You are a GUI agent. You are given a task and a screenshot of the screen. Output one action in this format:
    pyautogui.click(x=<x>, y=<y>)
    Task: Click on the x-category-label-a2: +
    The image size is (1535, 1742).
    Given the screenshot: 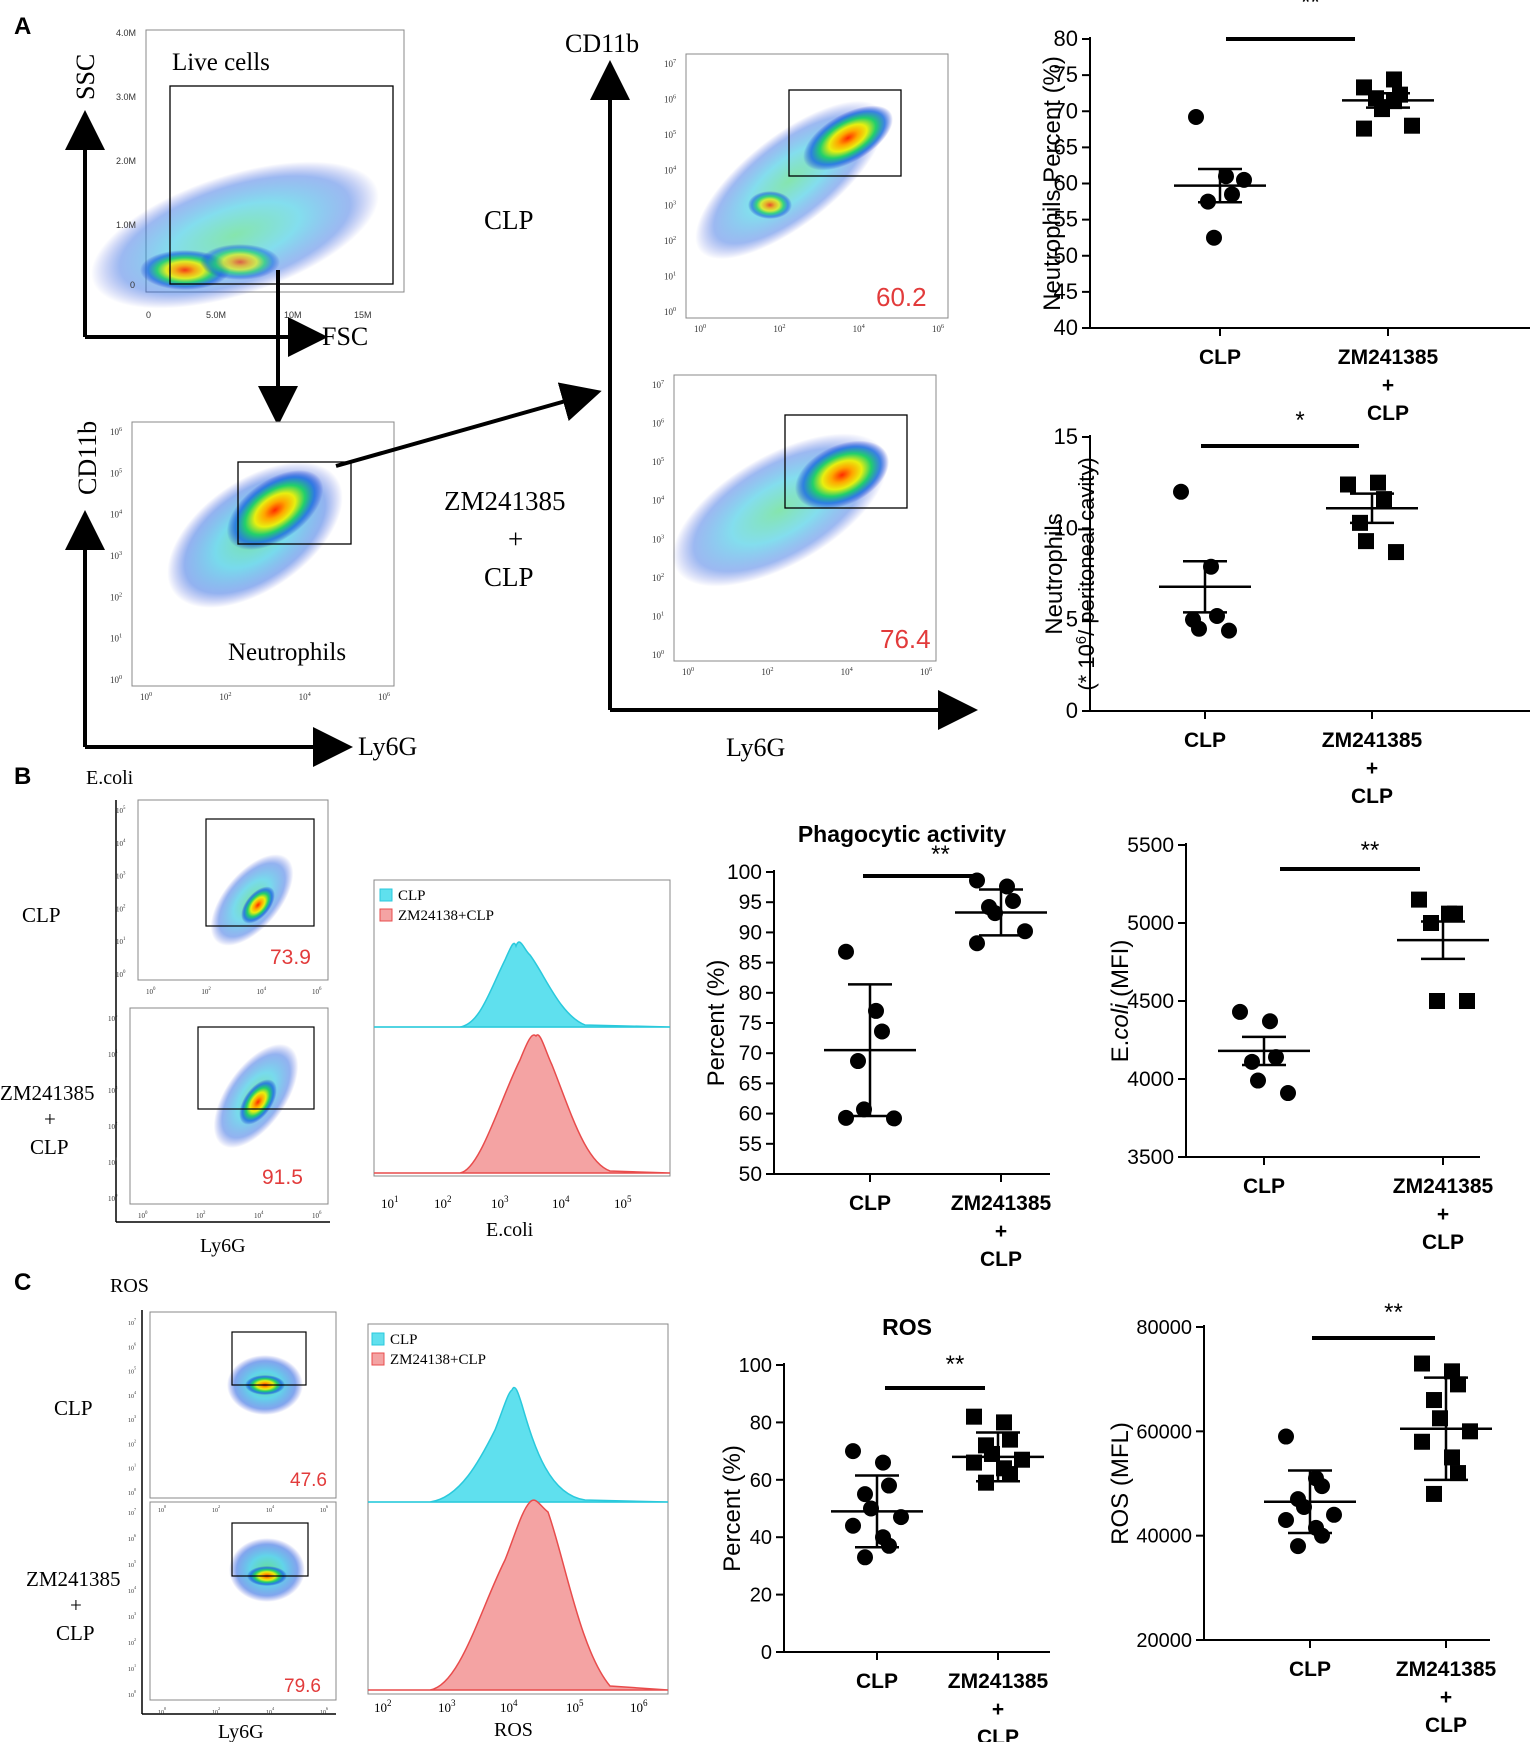 What is the action you would take?
    pyautogui.click(x=1372, y=768)
    